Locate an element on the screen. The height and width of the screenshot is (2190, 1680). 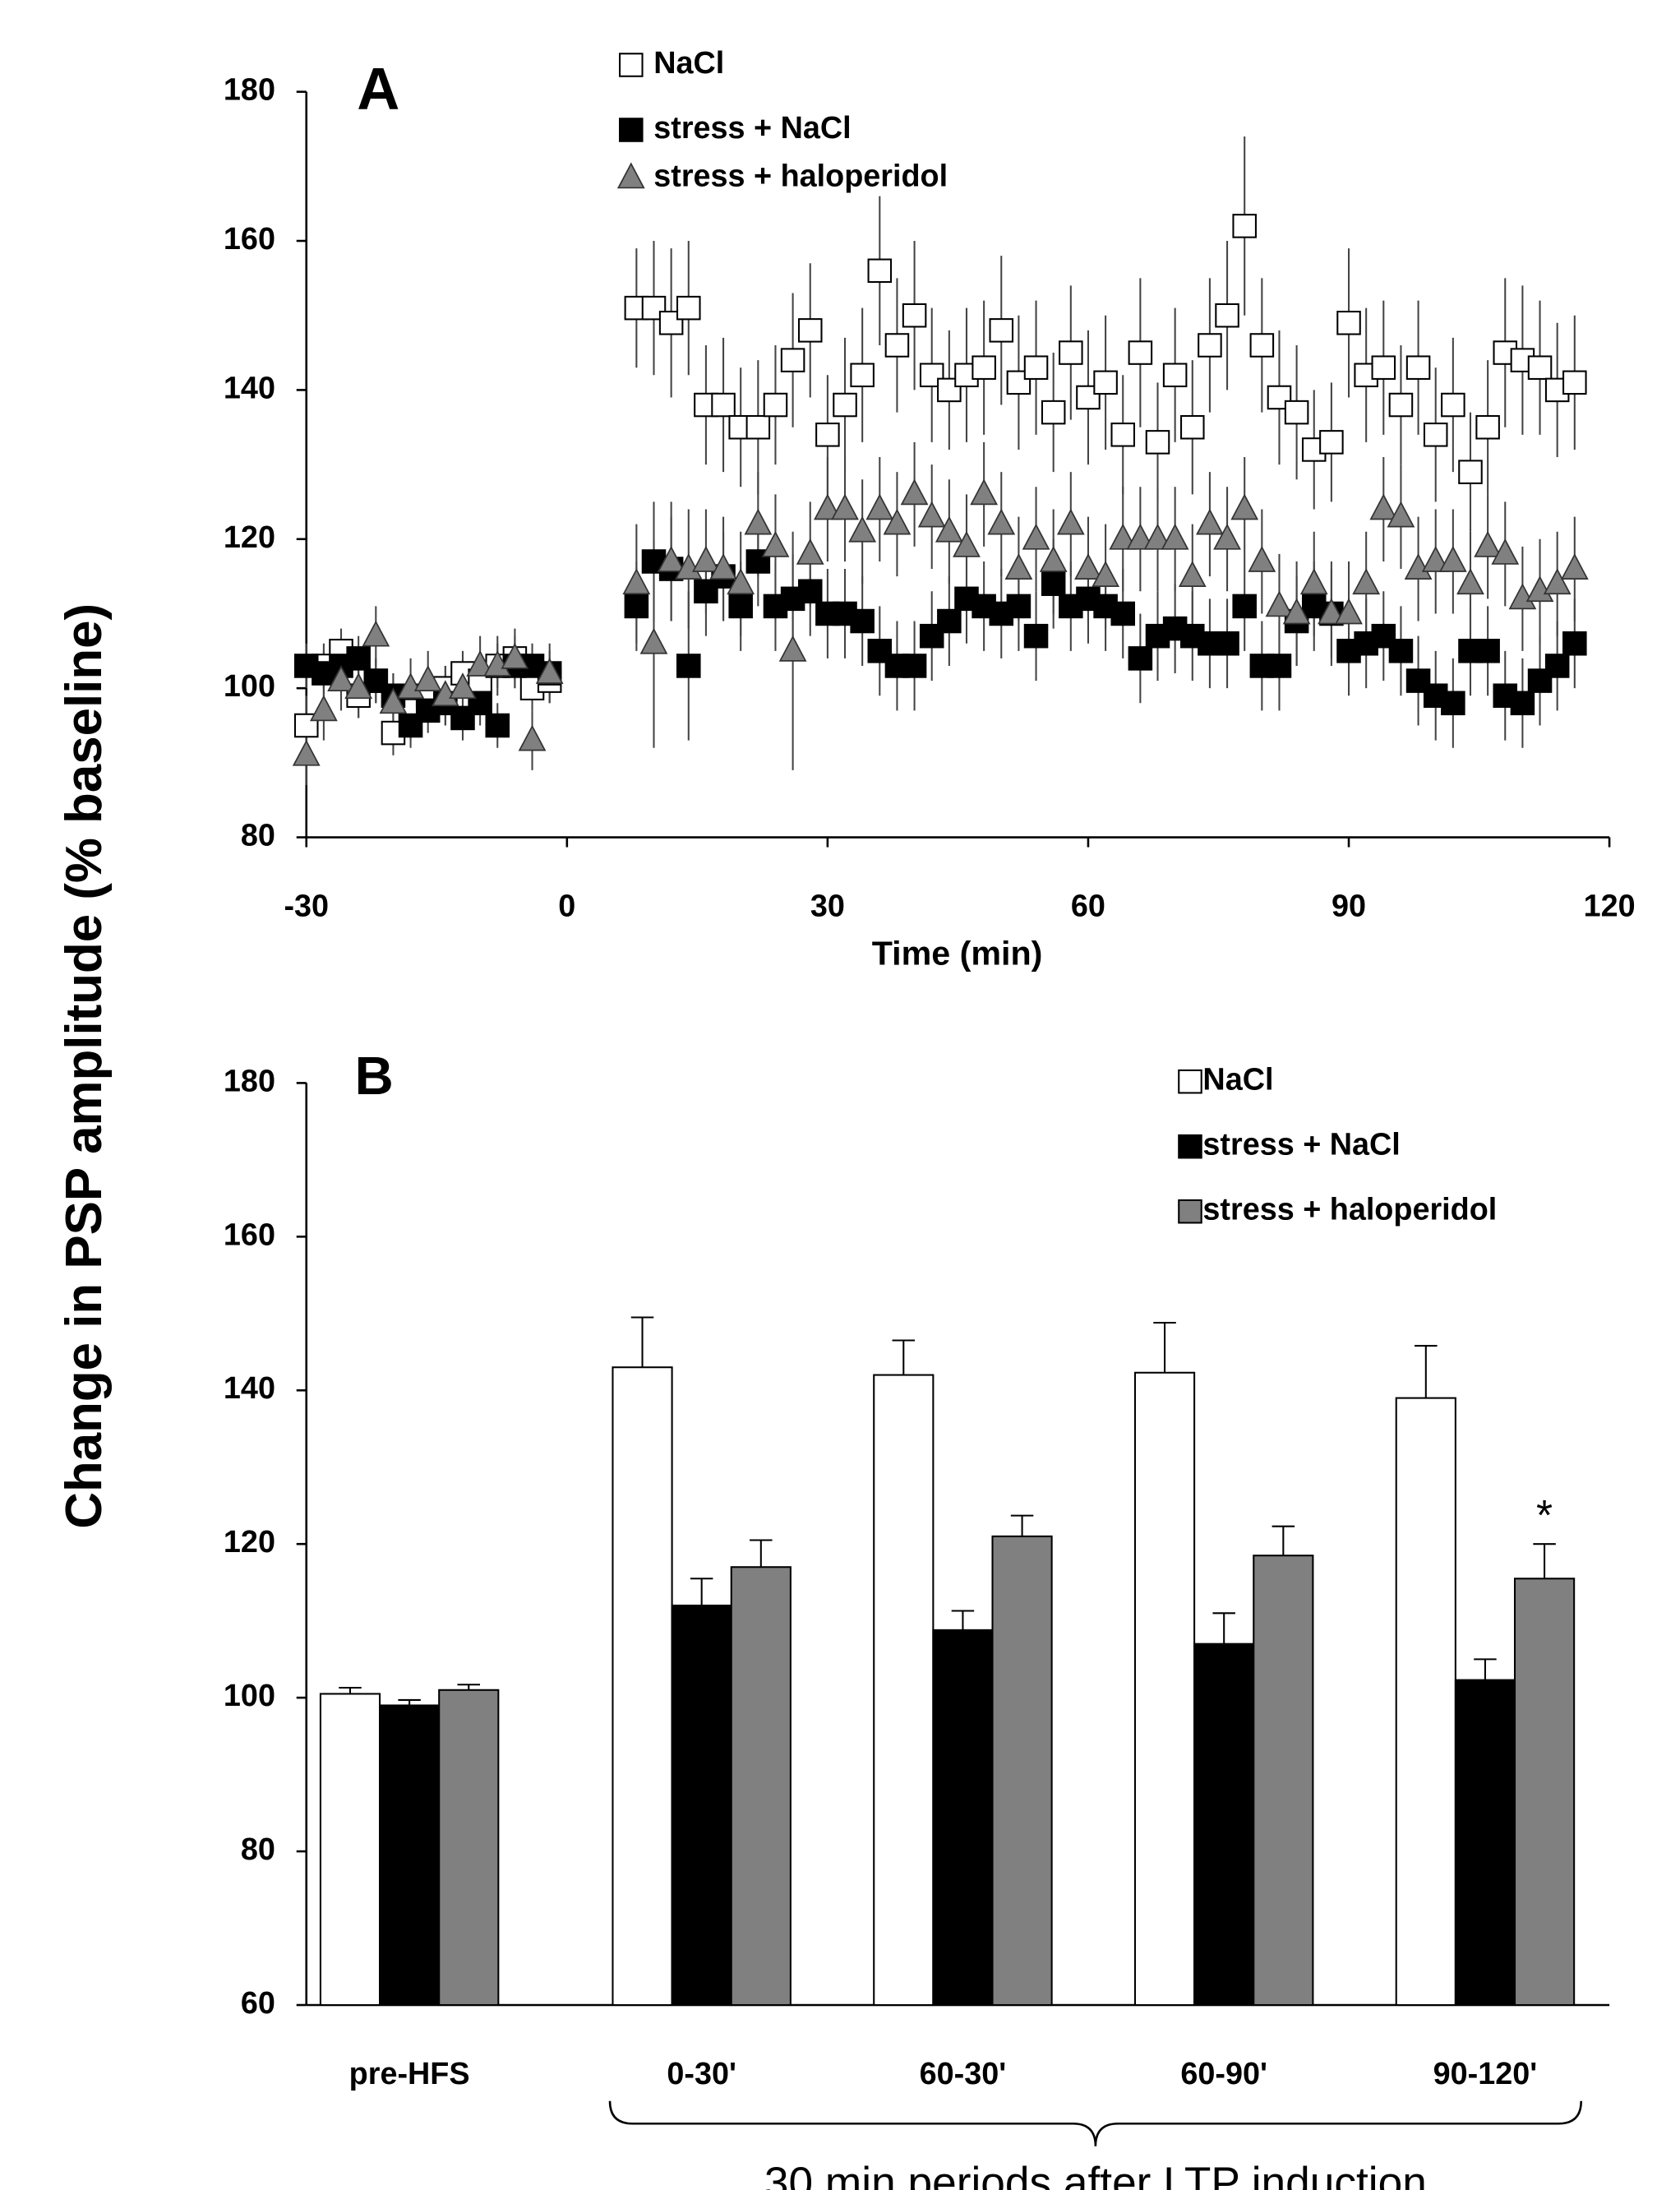
y-tick-label: 140 is located at coordinates (249, 1389).